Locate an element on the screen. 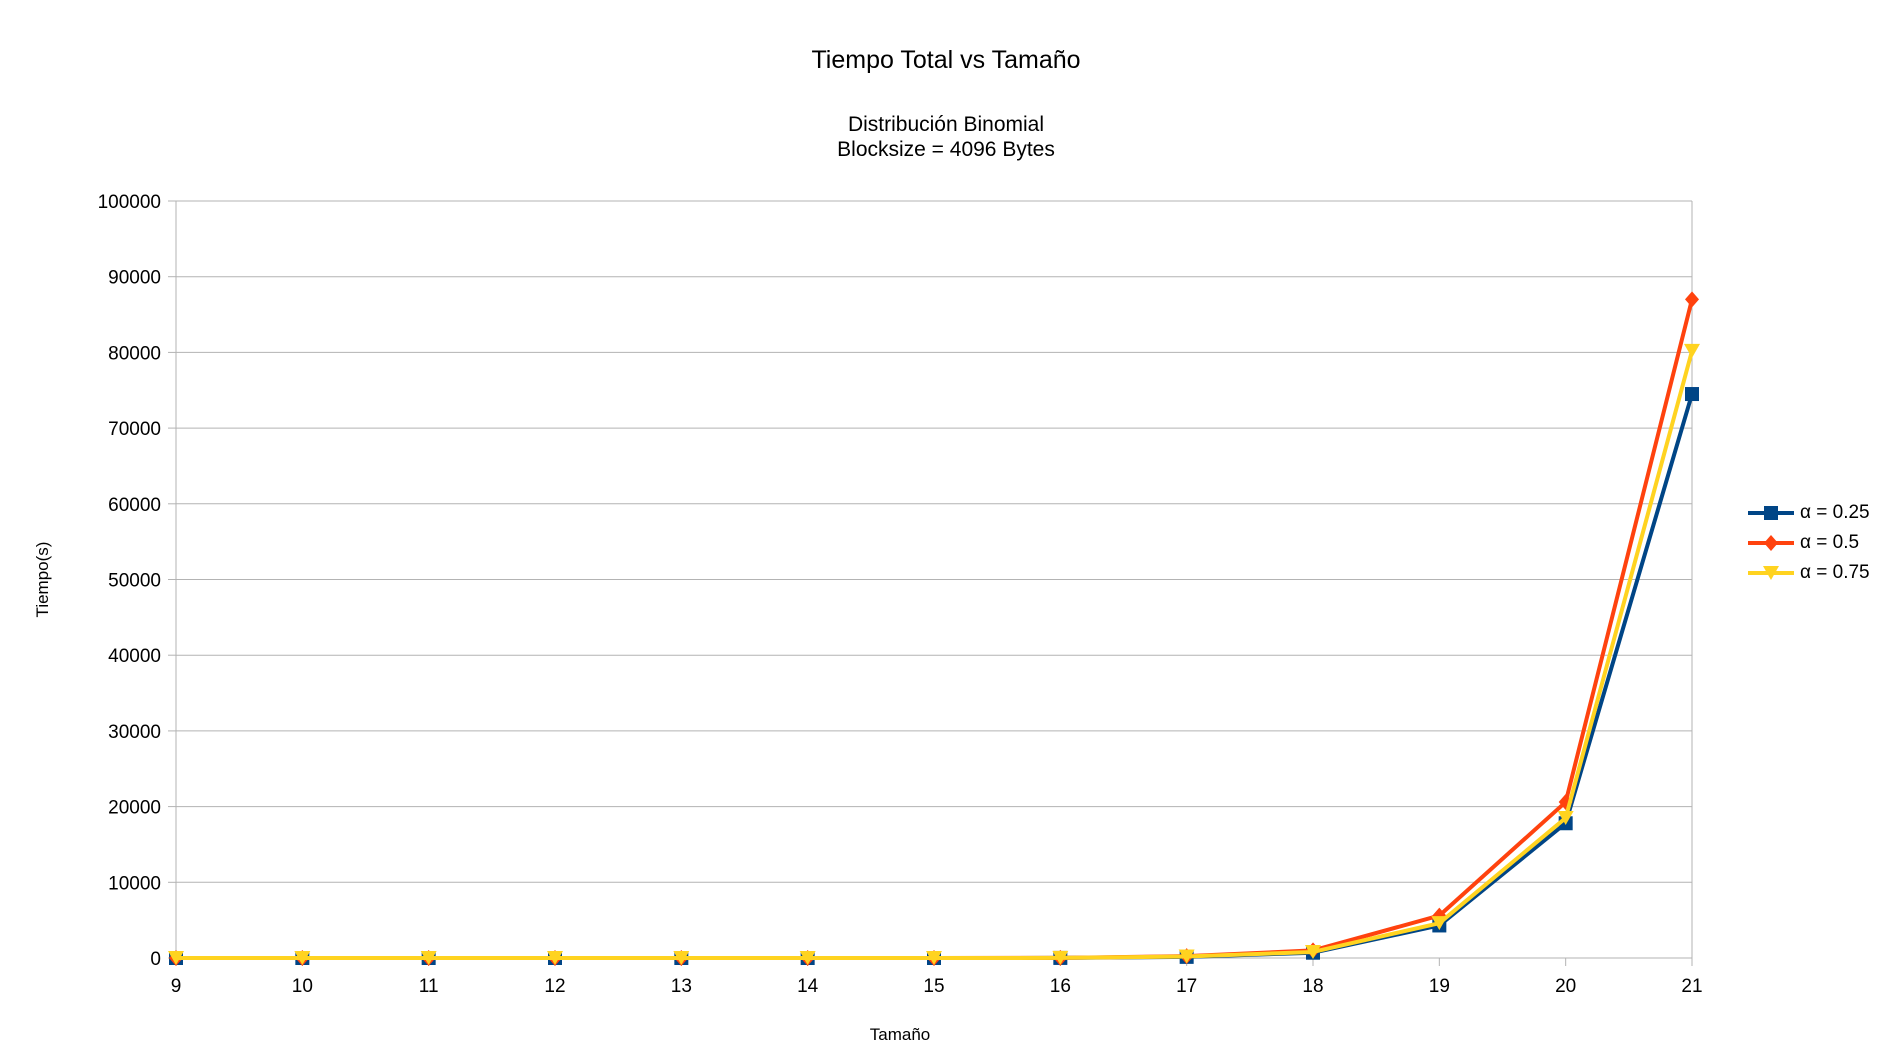 This screenshot has height=1064, width=1892. legend-label: α = 0.5 is located at coordinates (1830, 542).